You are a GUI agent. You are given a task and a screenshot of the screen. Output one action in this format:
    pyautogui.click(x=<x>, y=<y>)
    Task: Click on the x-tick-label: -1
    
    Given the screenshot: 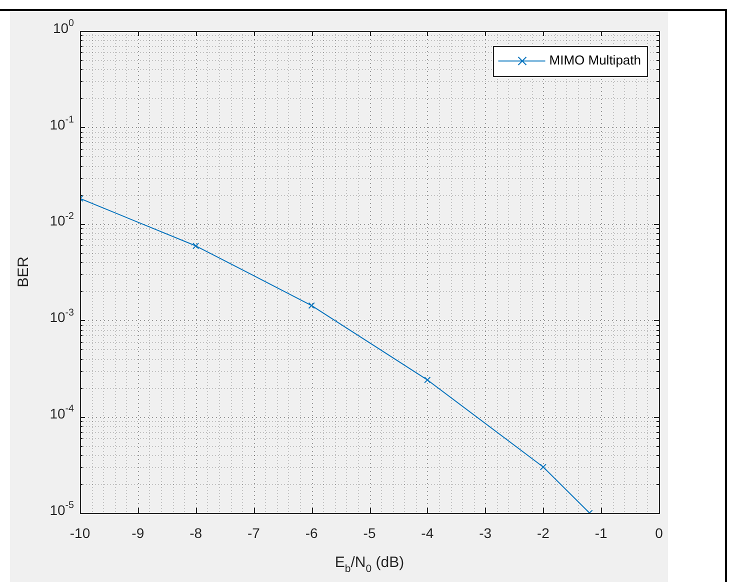 What is the action you would take?
    pyautogui.click(x=601, y=532)
    